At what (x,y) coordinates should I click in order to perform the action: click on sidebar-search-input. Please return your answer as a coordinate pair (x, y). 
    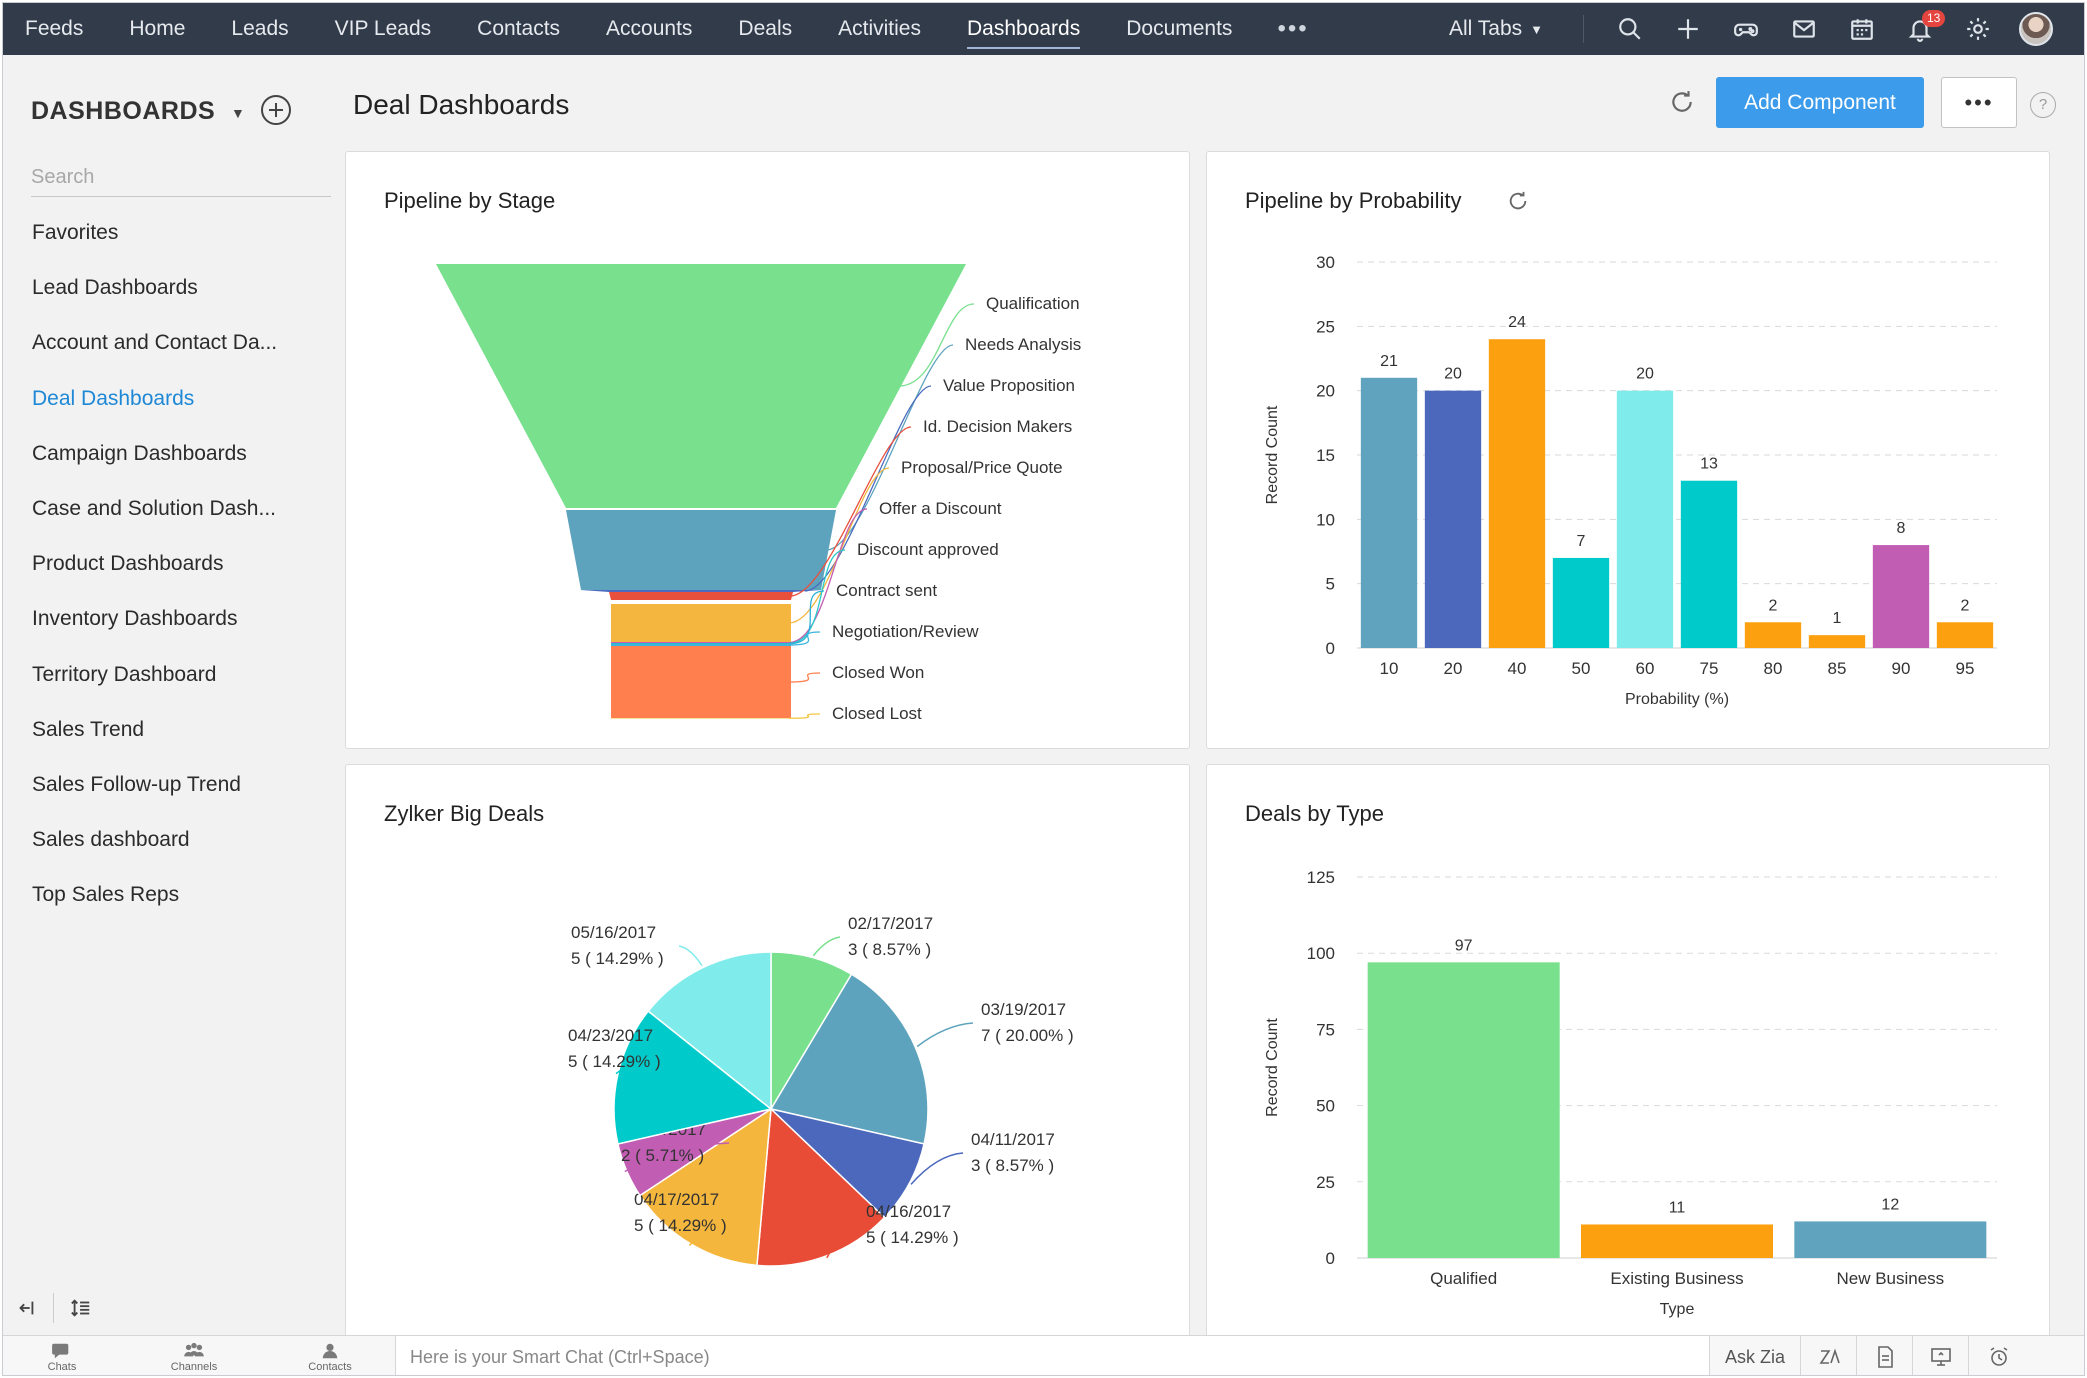
    Looking at the image, I should click on (181, 178).